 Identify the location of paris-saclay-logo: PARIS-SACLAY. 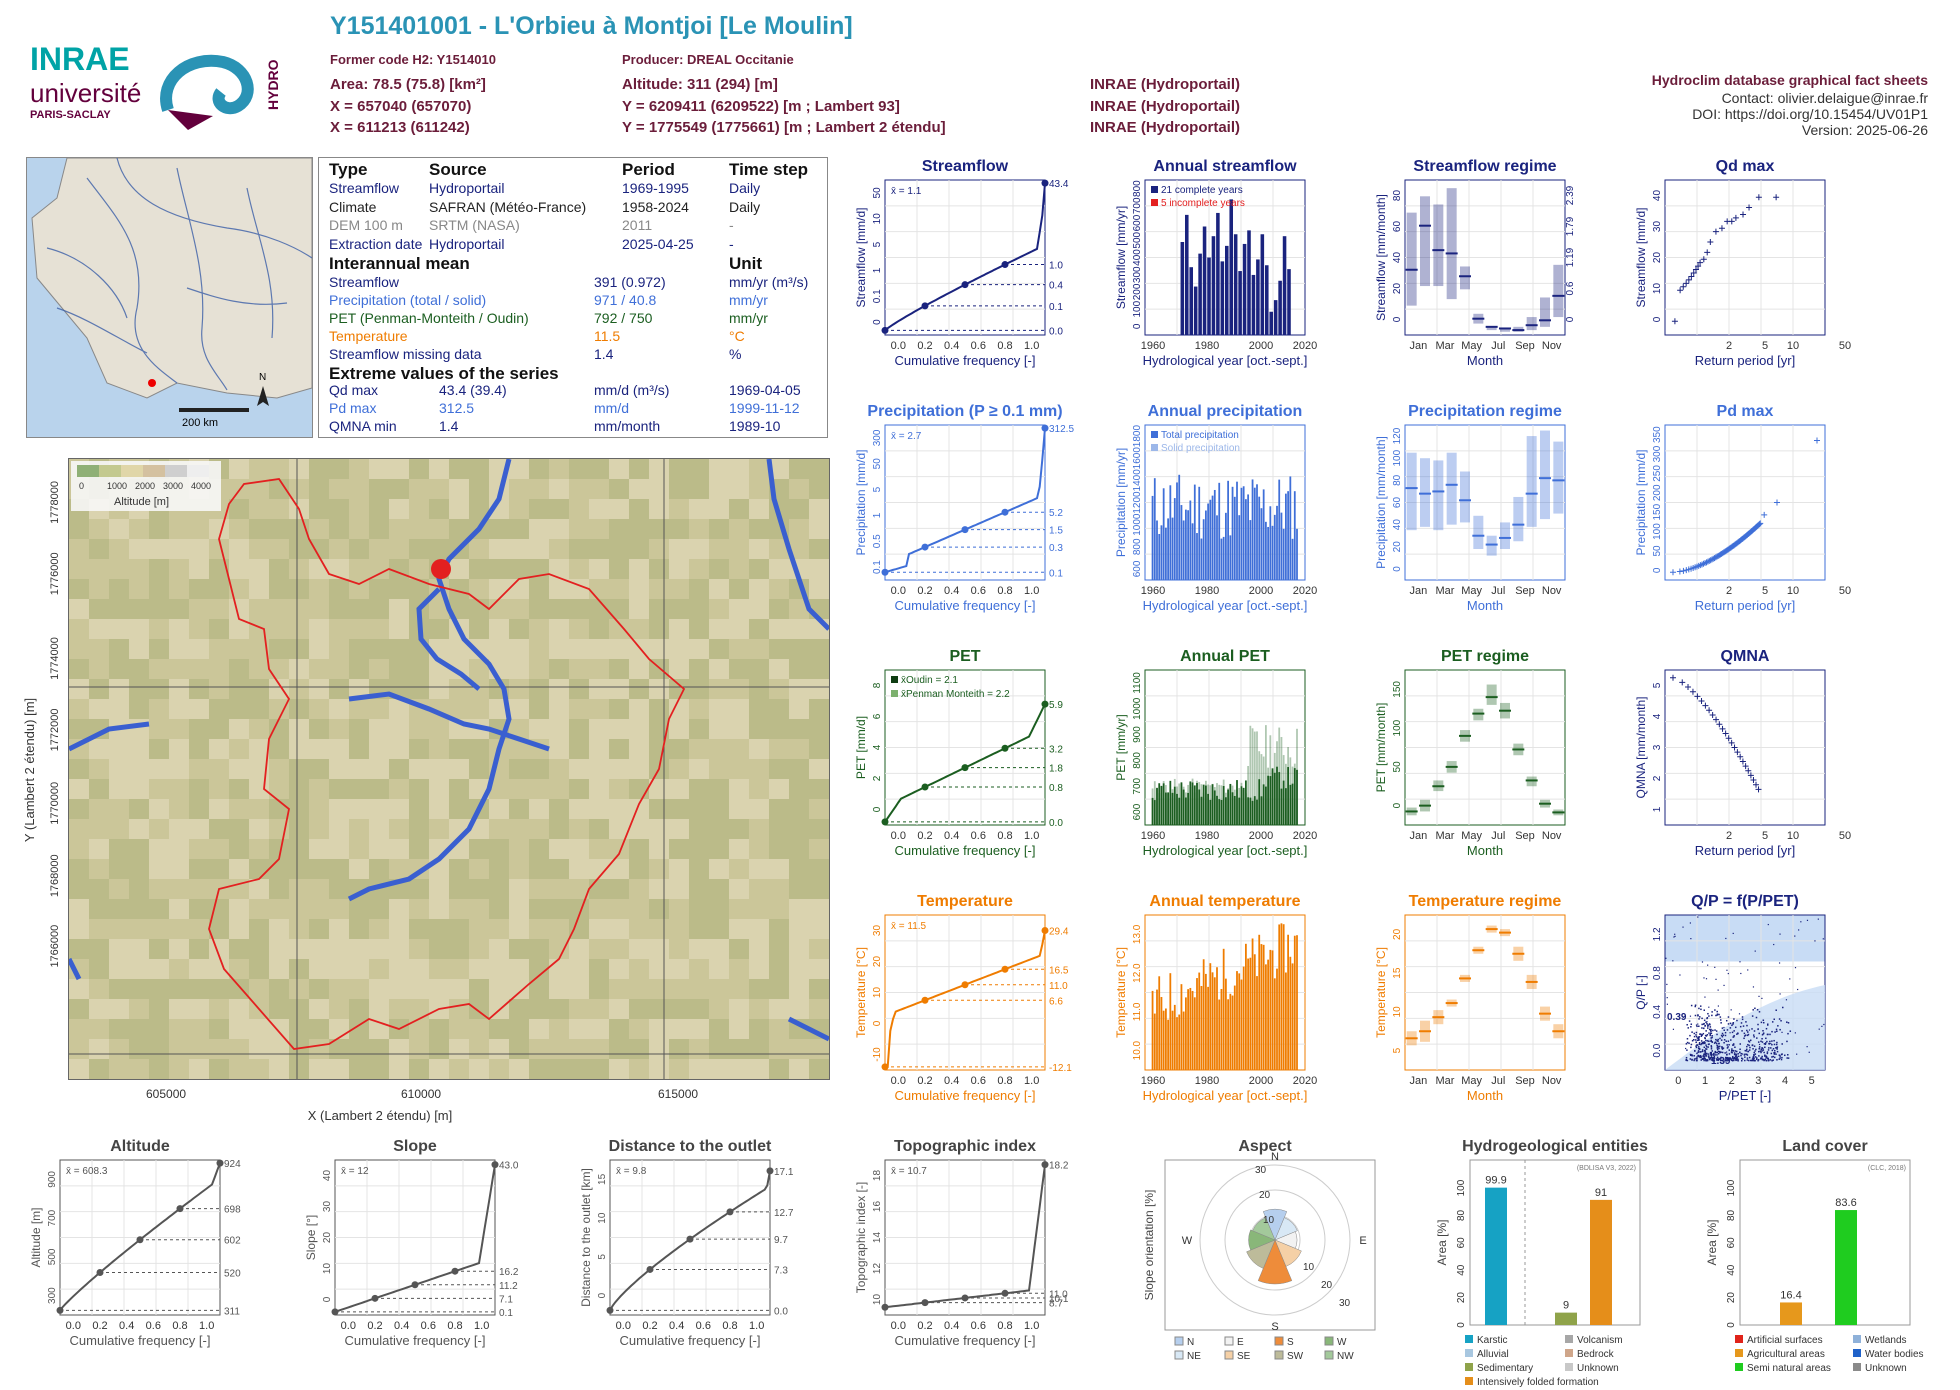
(70, 115).